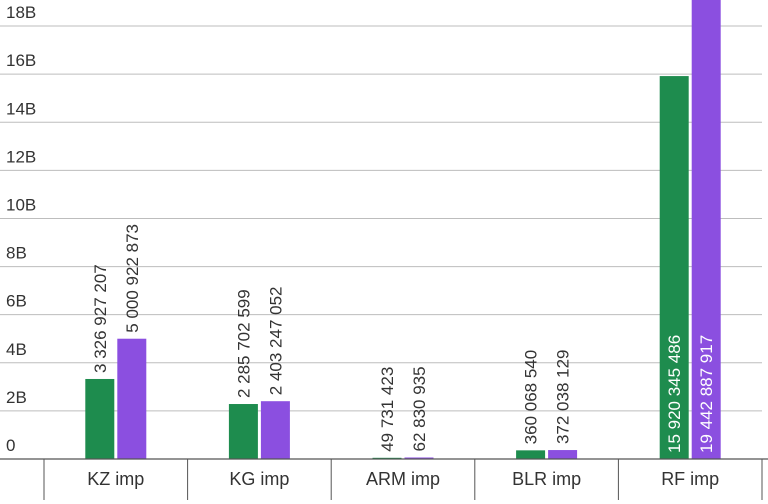 The image size is (768, 504). Describe the element at coordinates (100, 418) in the screenshot. I see `bar-kz-imp-s1` at that location.